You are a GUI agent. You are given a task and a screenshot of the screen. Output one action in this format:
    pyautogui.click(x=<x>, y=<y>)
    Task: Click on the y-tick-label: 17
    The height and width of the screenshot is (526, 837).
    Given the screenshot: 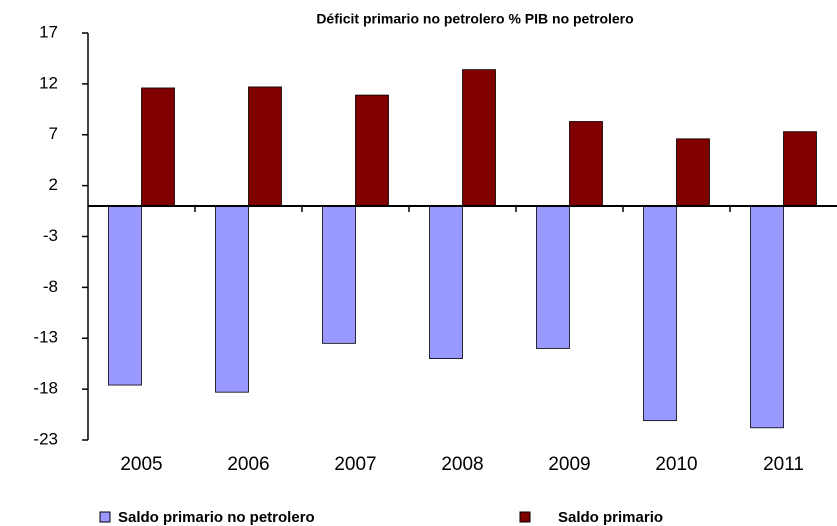 What is the action you would take?
    pyautogui.click(x=48, y=31)
    